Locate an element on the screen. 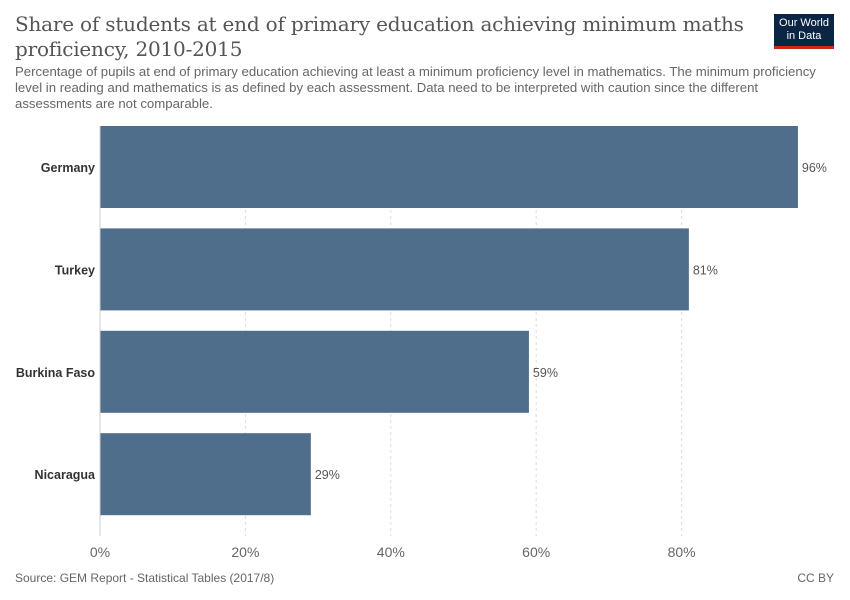  category-label: Germany is located at coordinates (68, 168).